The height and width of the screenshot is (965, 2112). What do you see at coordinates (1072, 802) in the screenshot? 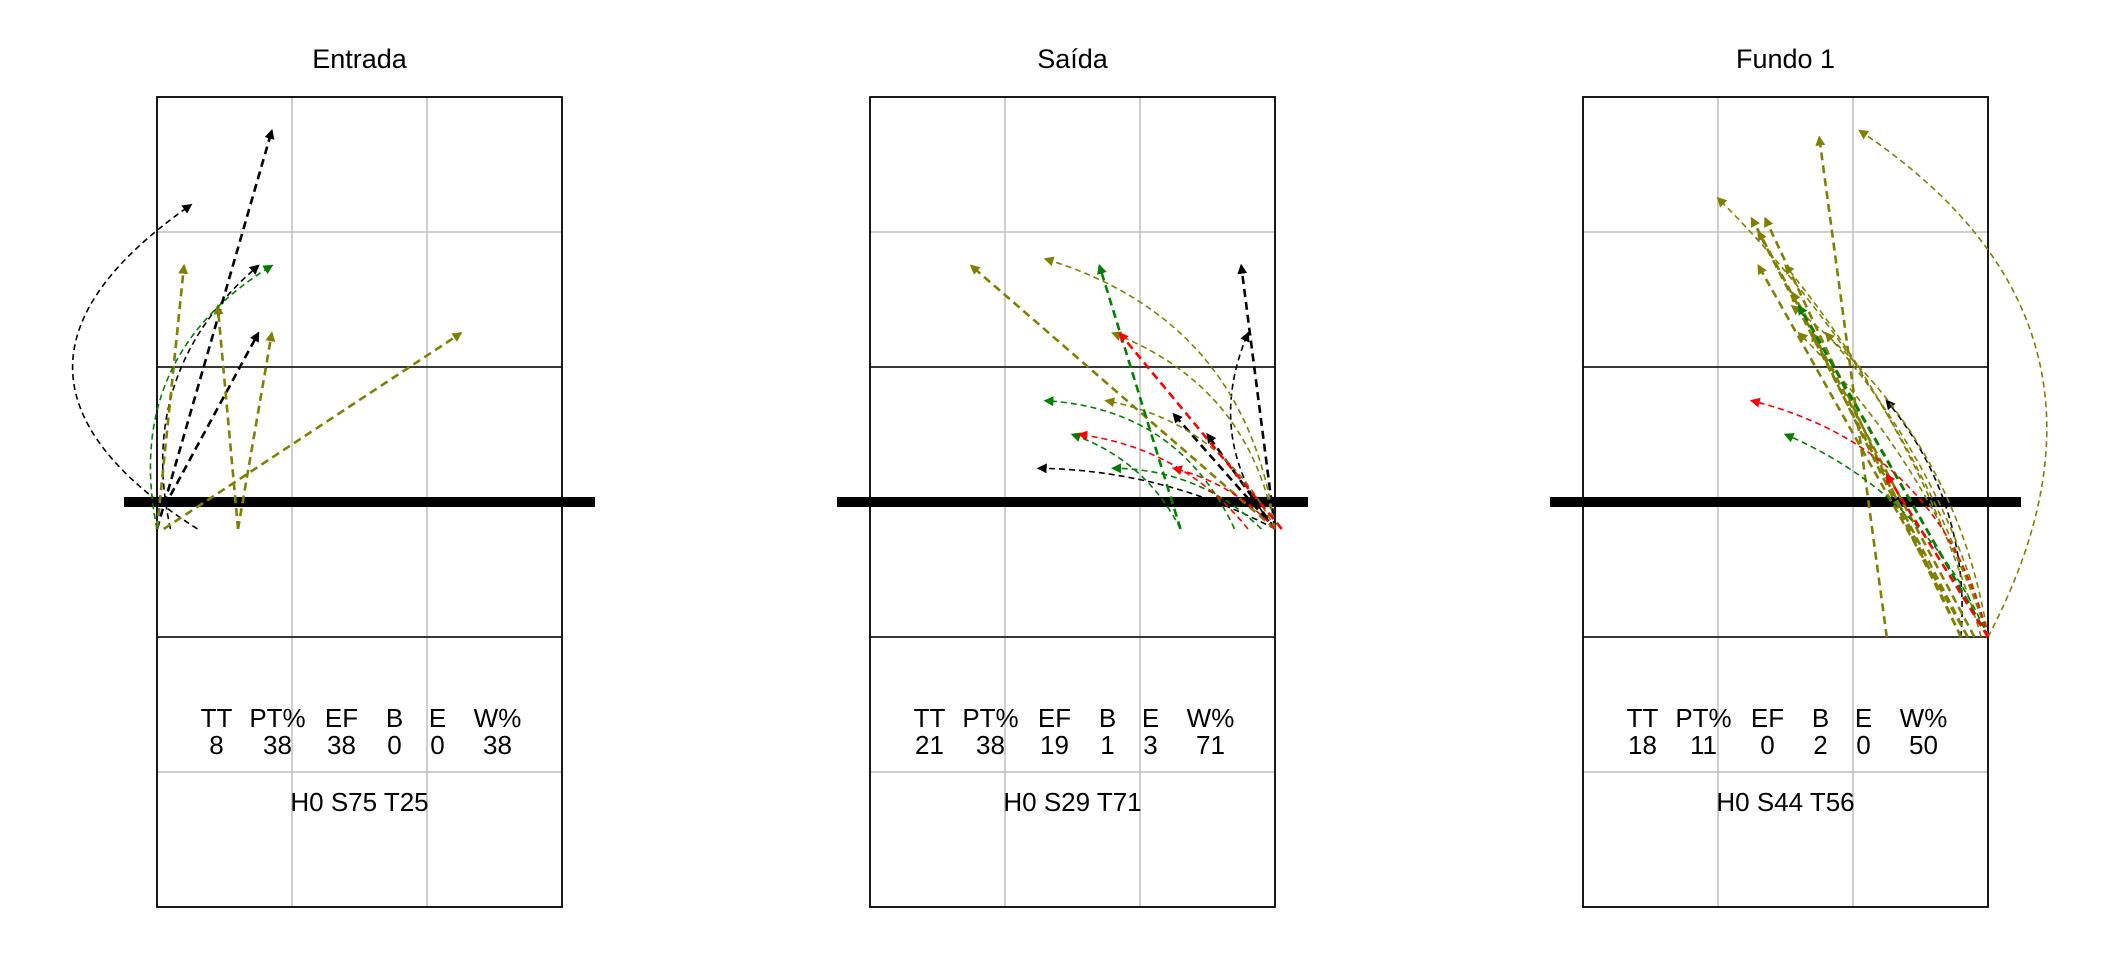
I see `summary-label: H0 S29 T71` at bounding box center [1072, 802].